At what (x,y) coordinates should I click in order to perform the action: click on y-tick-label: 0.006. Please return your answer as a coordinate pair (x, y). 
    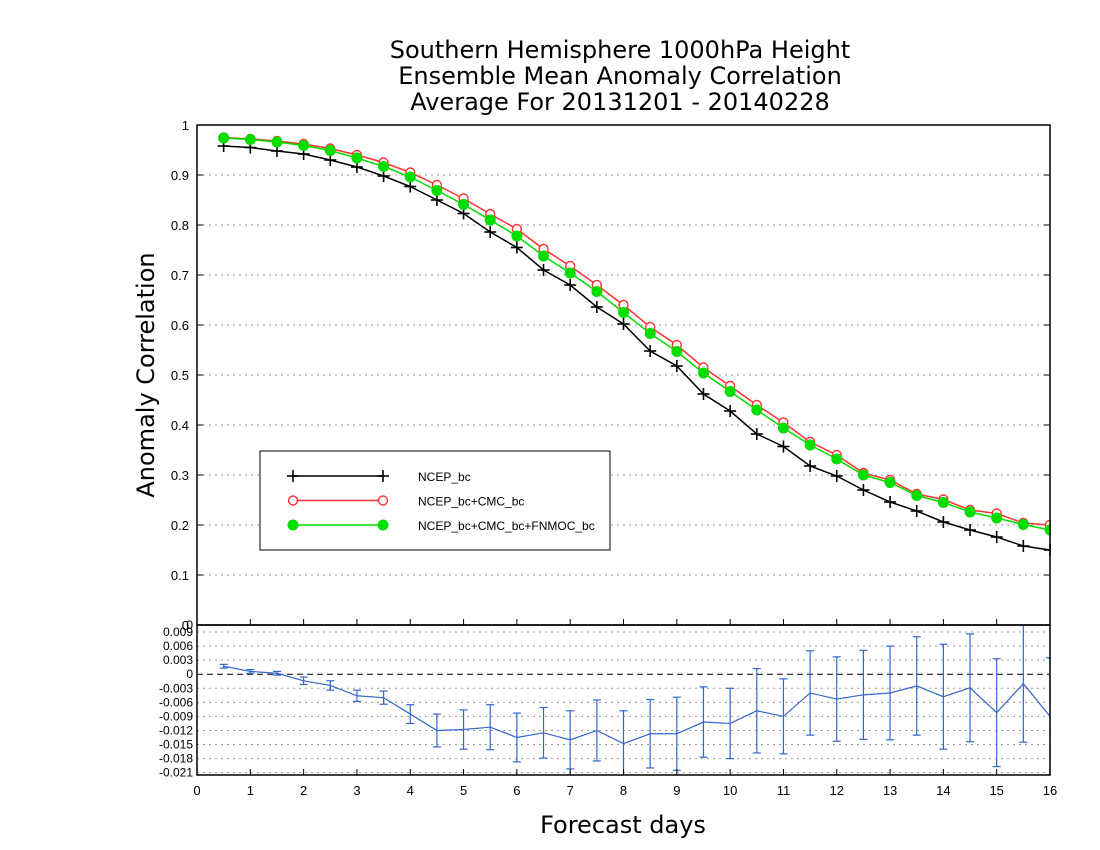
    Looking at the image, I should click on (178, 646).